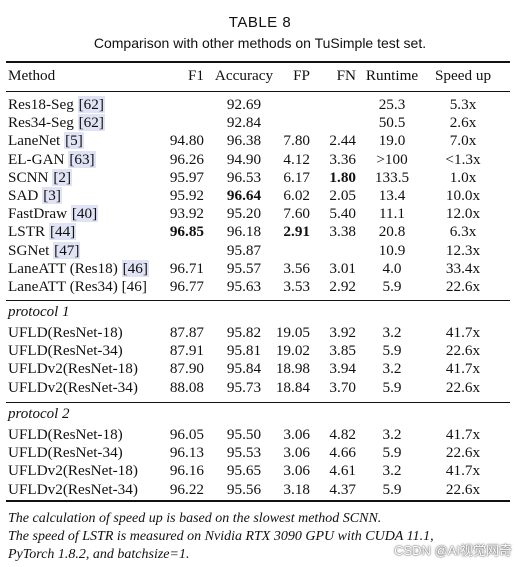 The image size is (520, 567). What do you see at coordinates (260, 250) in the screenshot?
I see `table-row: SGNet [47] 95.87 10.9 12.3x` at bounding box center [260, 250].